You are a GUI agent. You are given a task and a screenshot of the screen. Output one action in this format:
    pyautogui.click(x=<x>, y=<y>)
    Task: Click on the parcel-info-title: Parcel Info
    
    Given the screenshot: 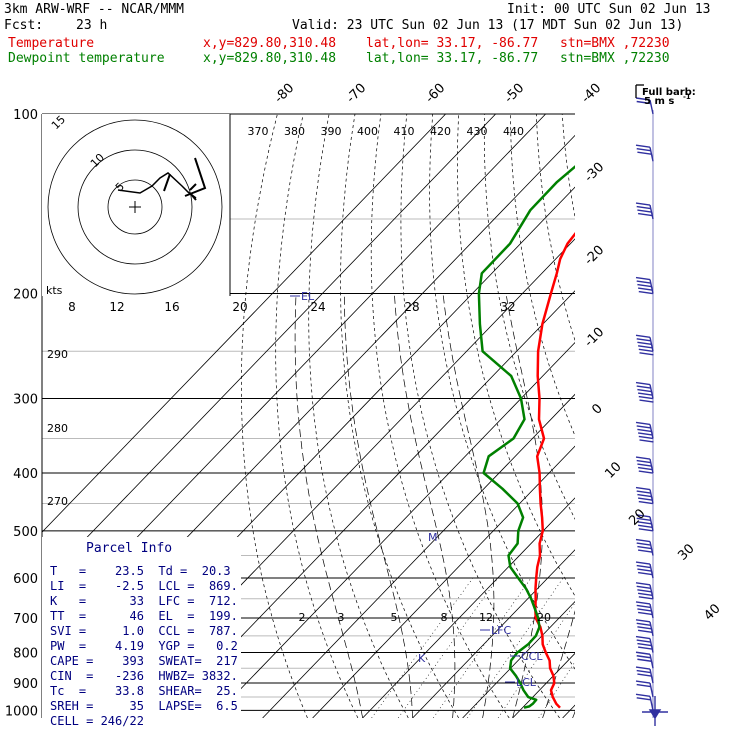 What is the action you would take?
    pyautogui.click(x=129, y=548)
    